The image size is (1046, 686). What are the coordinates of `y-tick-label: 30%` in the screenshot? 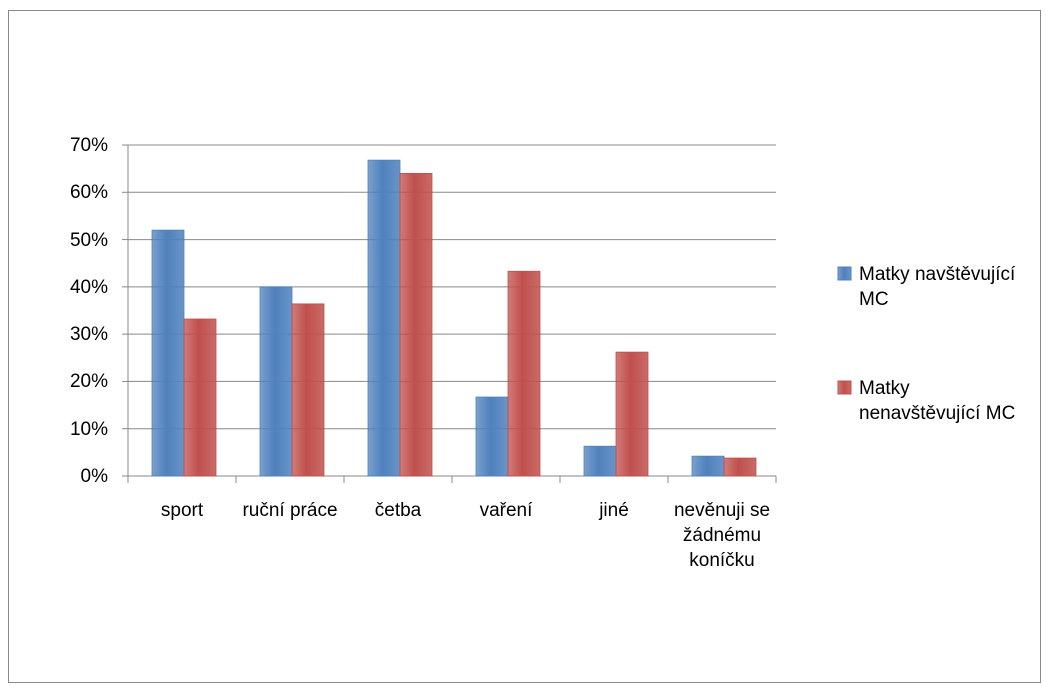 It's located at (88, 335).